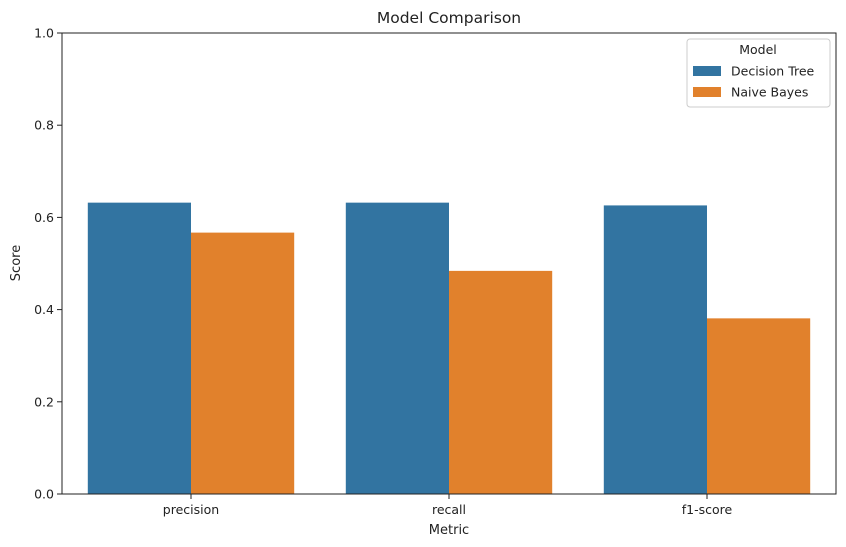  Describe the element at coordinates (449, 509) in the screenshot. I see `x-tick-label-recall: recall` at that location.